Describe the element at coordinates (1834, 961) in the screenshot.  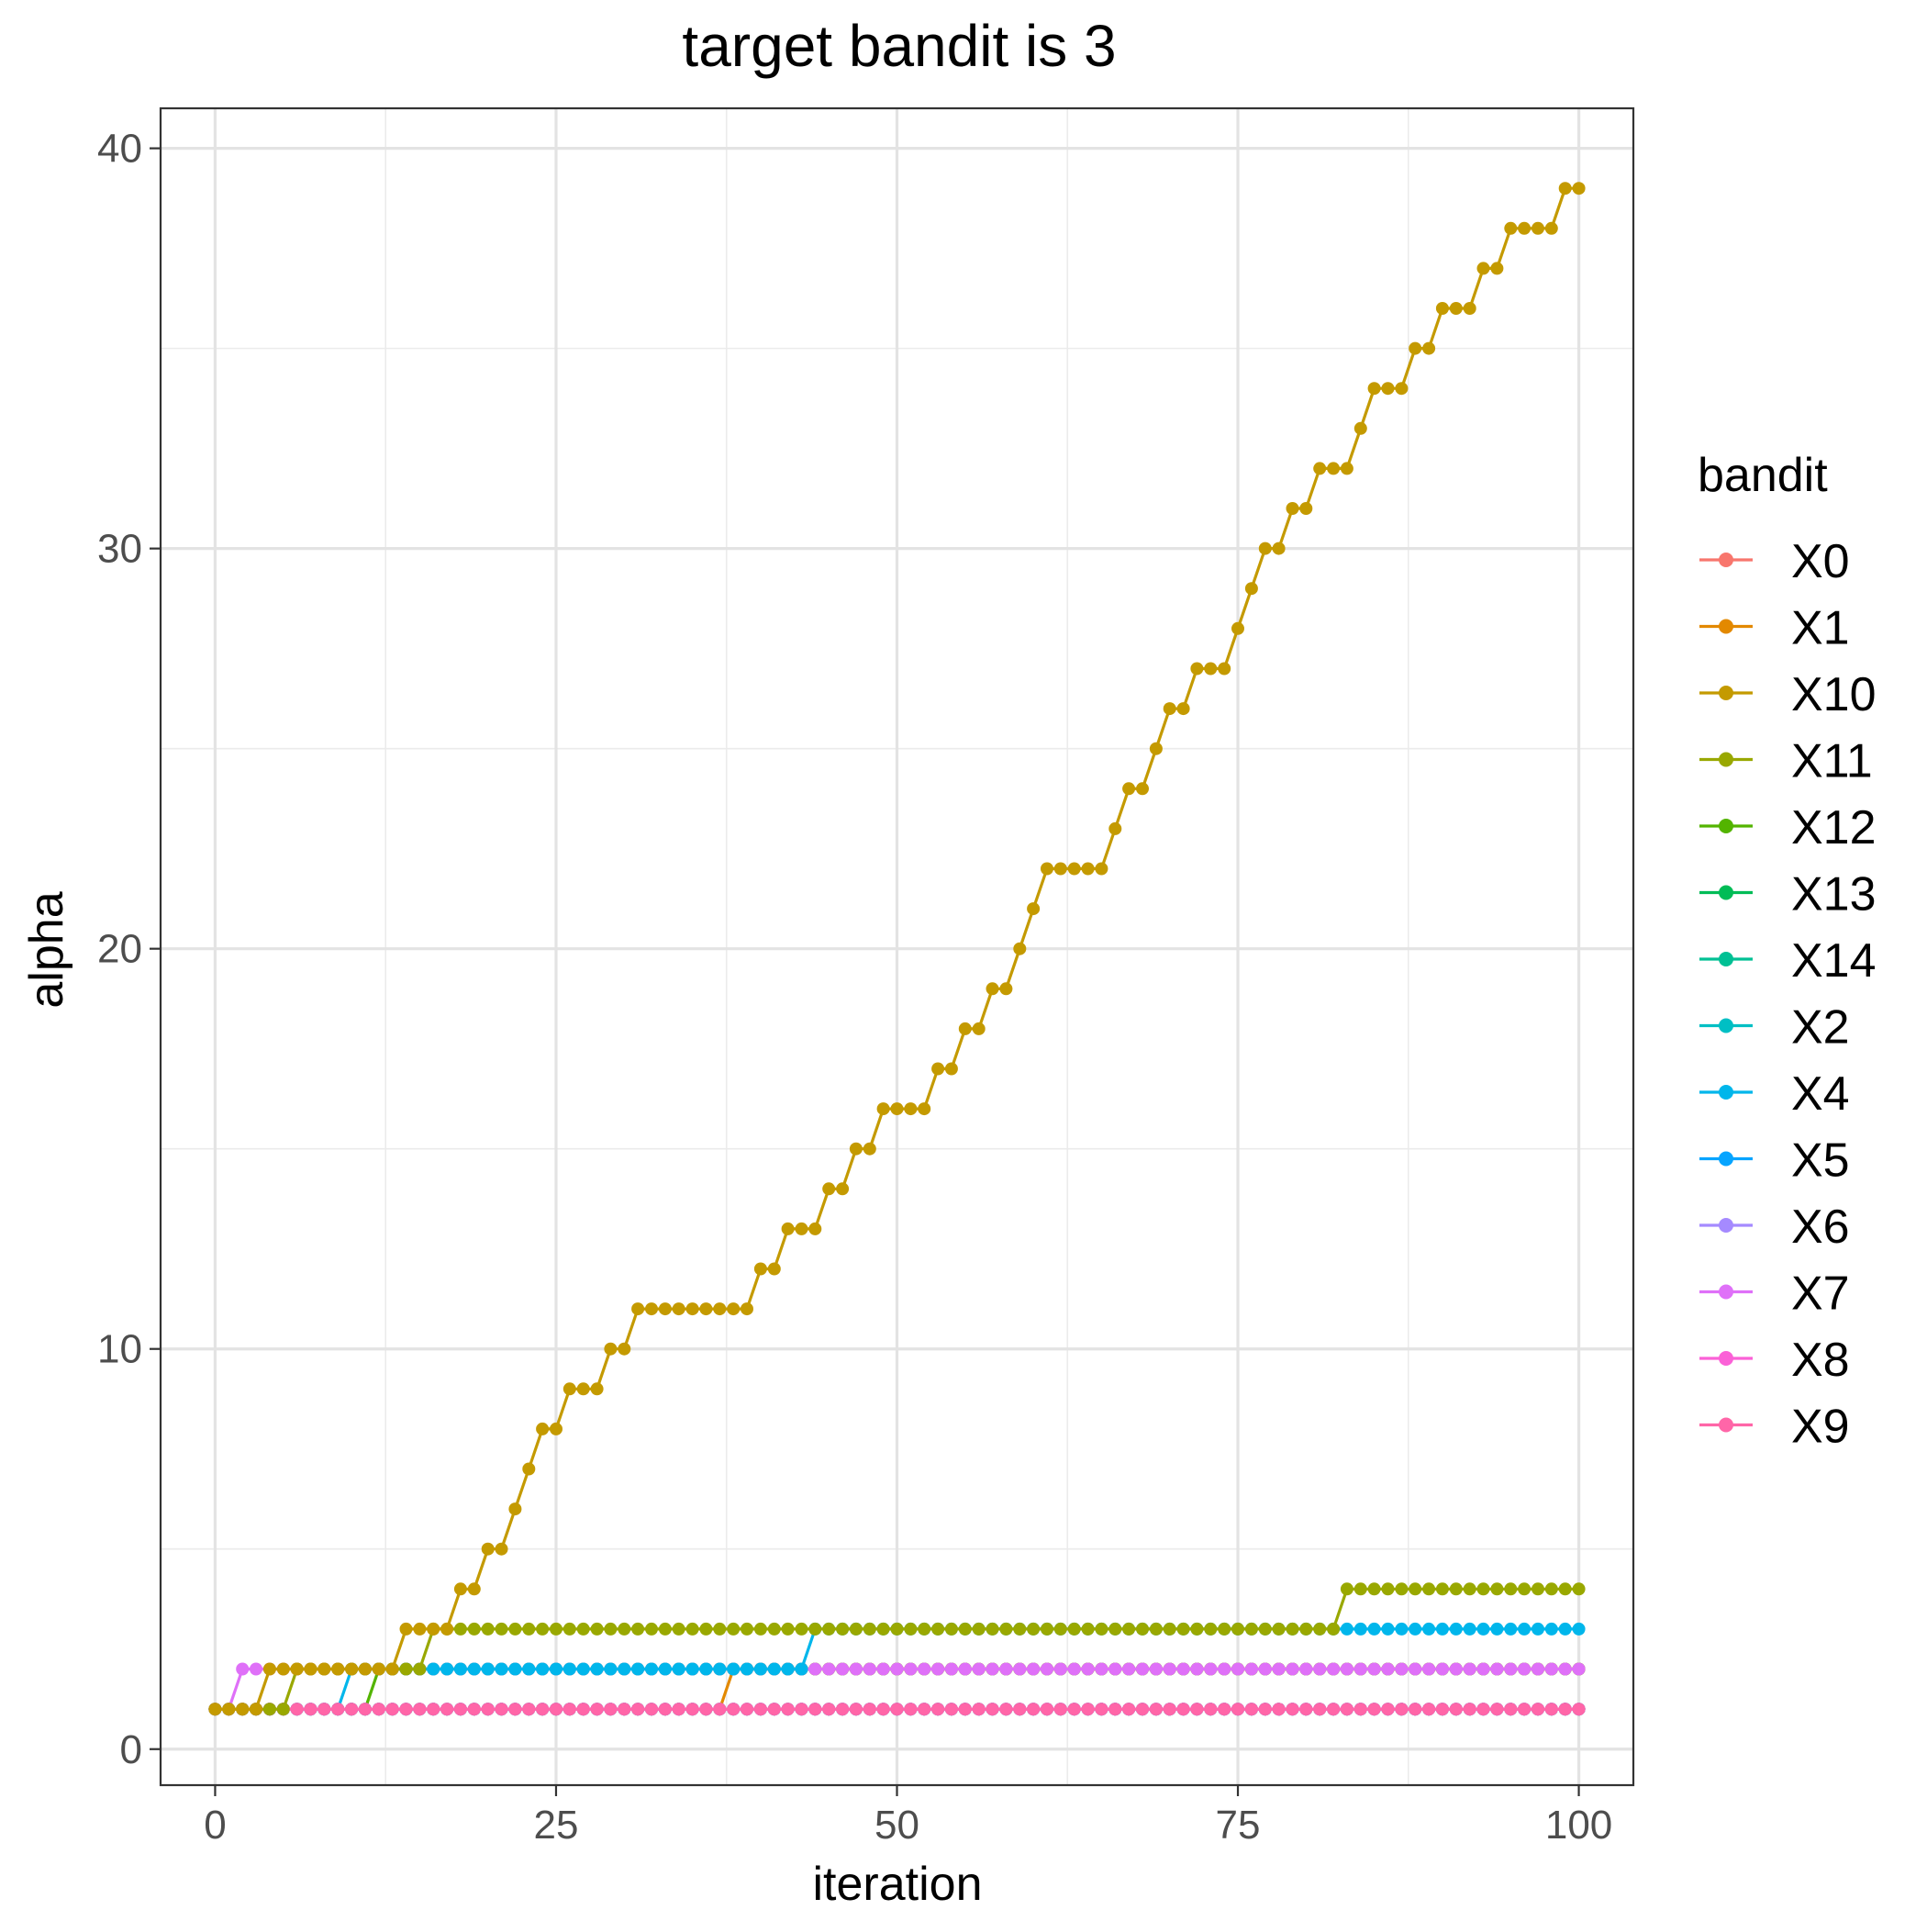
I see `legend-label: X14` at that location.